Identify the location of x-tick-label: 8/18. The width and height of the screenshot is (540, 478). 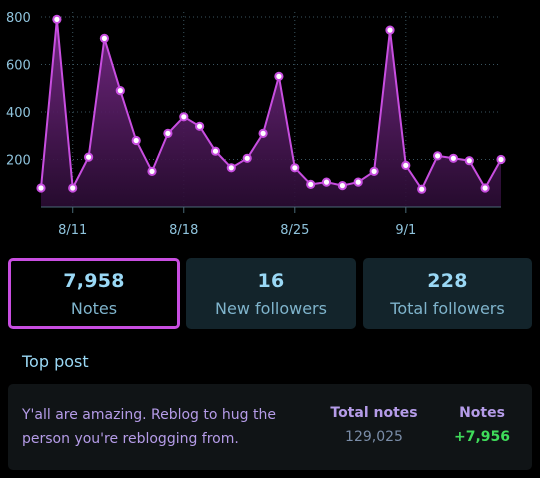
(183, 230).